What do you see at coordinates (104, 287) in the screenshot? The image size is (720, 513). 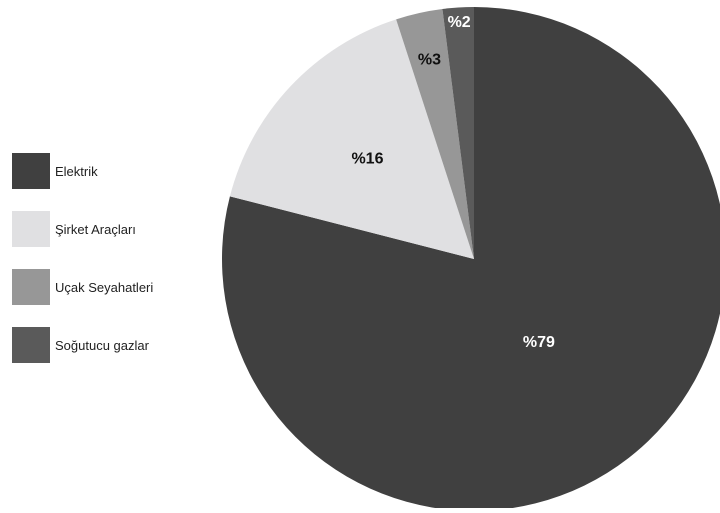 I see `legend-label-ucak-seyahatleri: Uçak Seyahatleri` at bounding box center [104, 287].